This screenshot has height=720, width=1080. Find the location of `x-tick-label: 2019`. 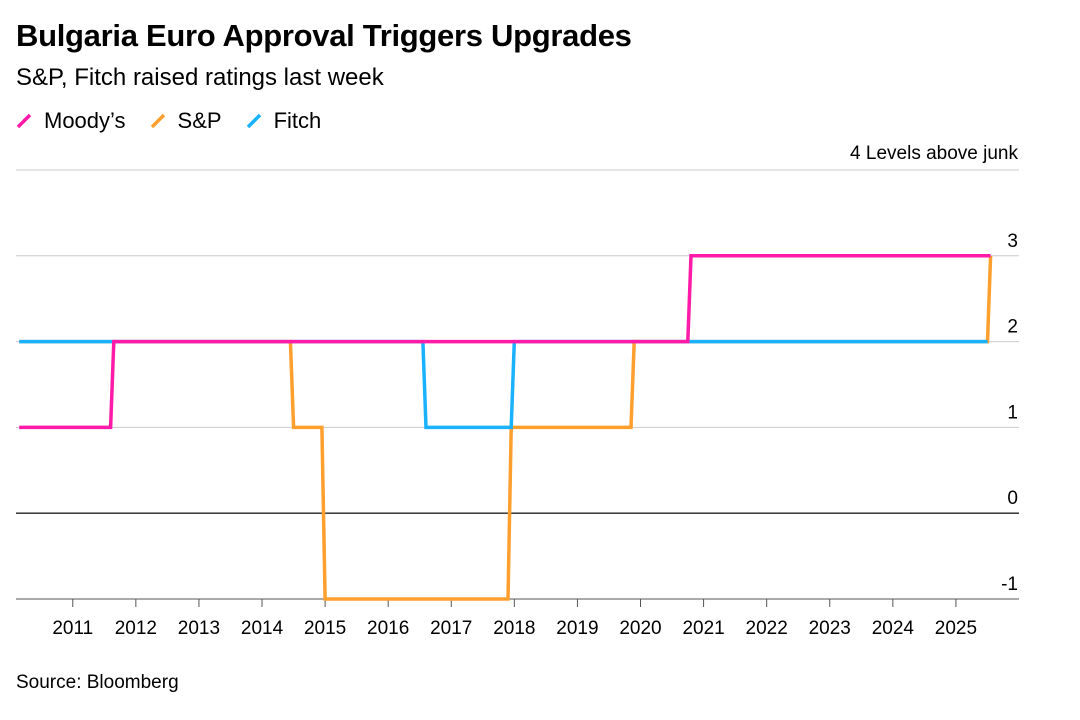

x-tick-label: 2019 is located at coordinates (577, 628).